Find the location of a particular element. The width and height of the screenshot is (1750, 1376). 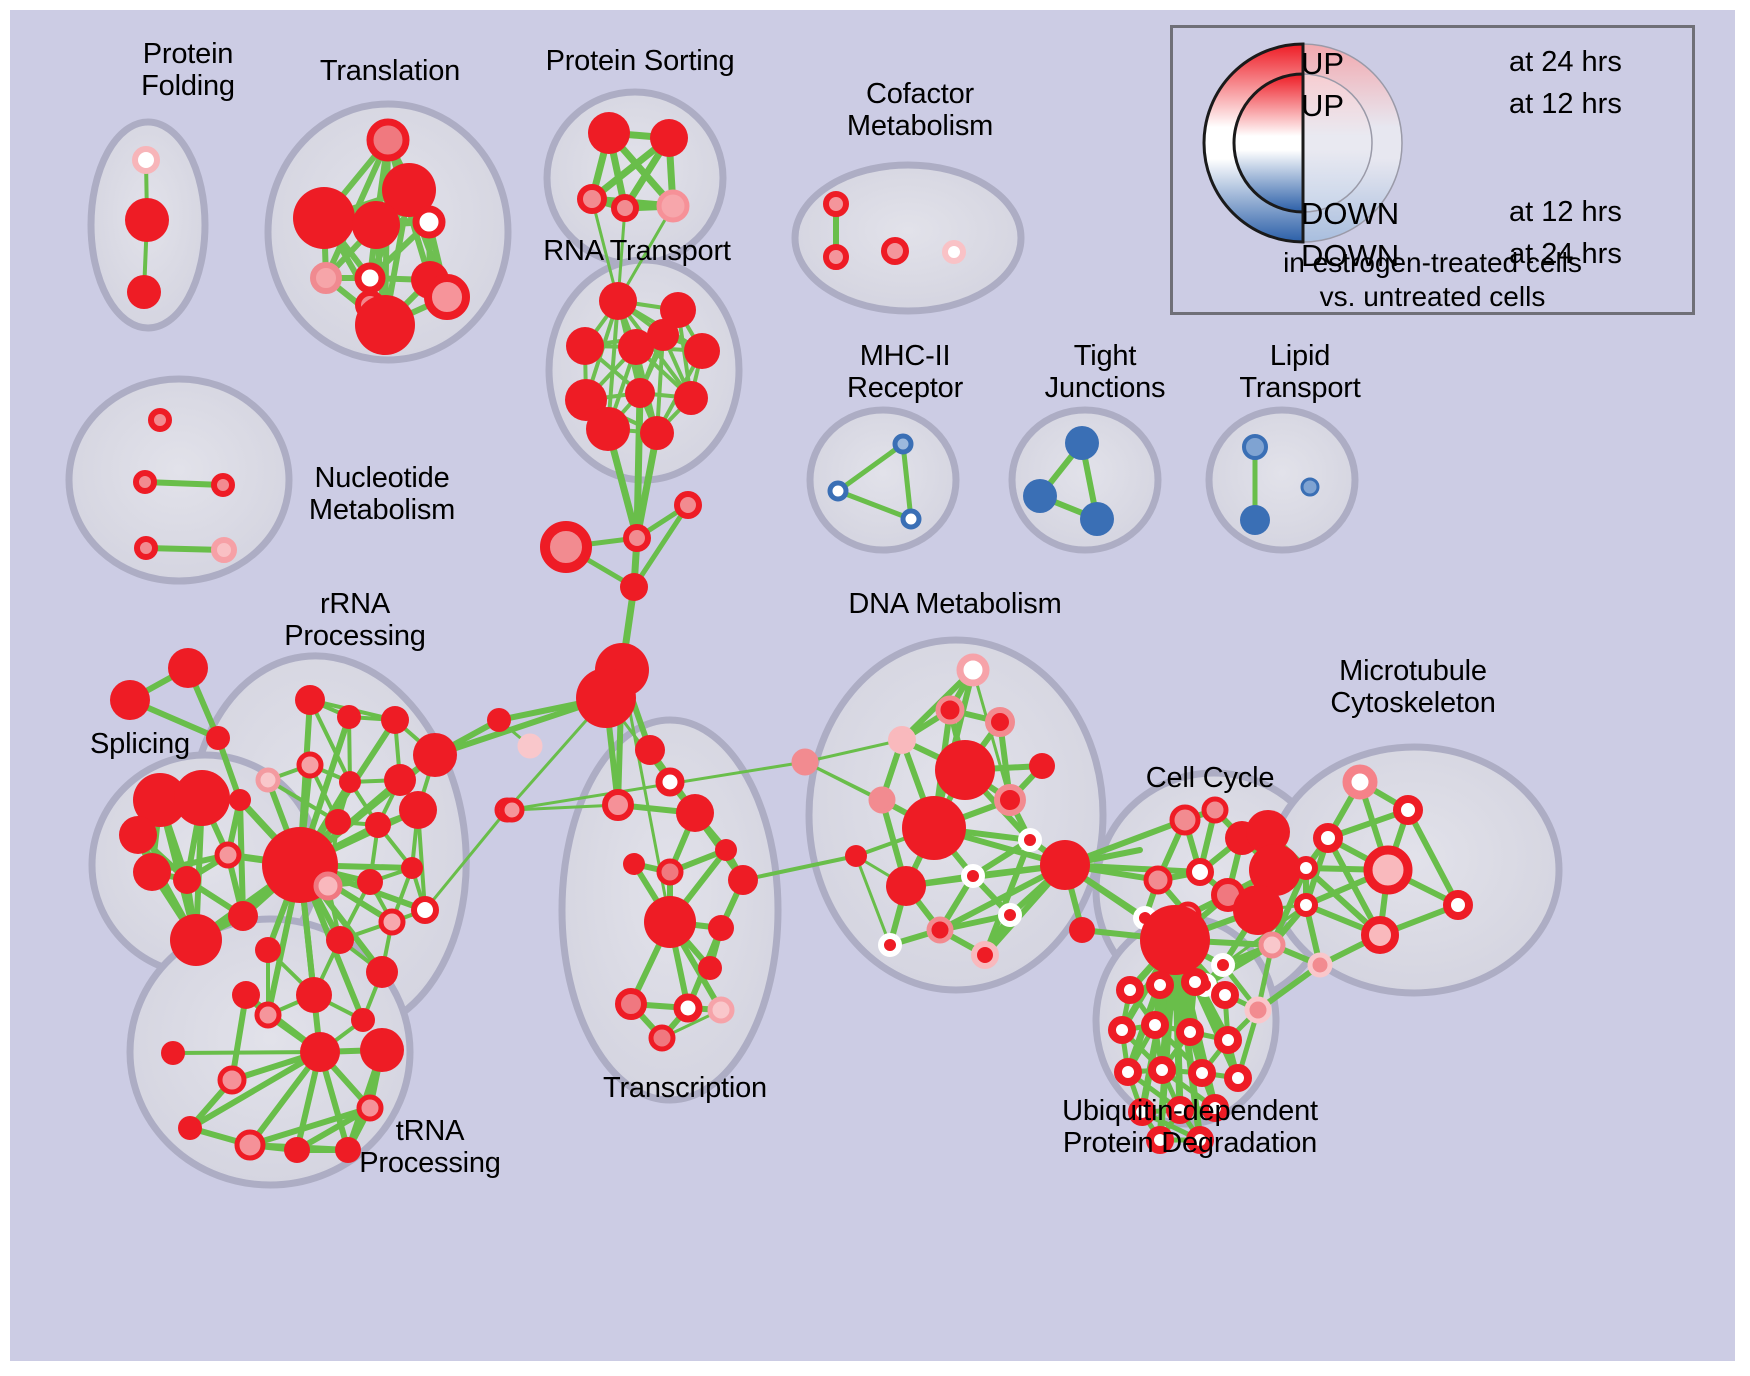

legend-key-up-24: UP is located at coordinates (1323, 63).